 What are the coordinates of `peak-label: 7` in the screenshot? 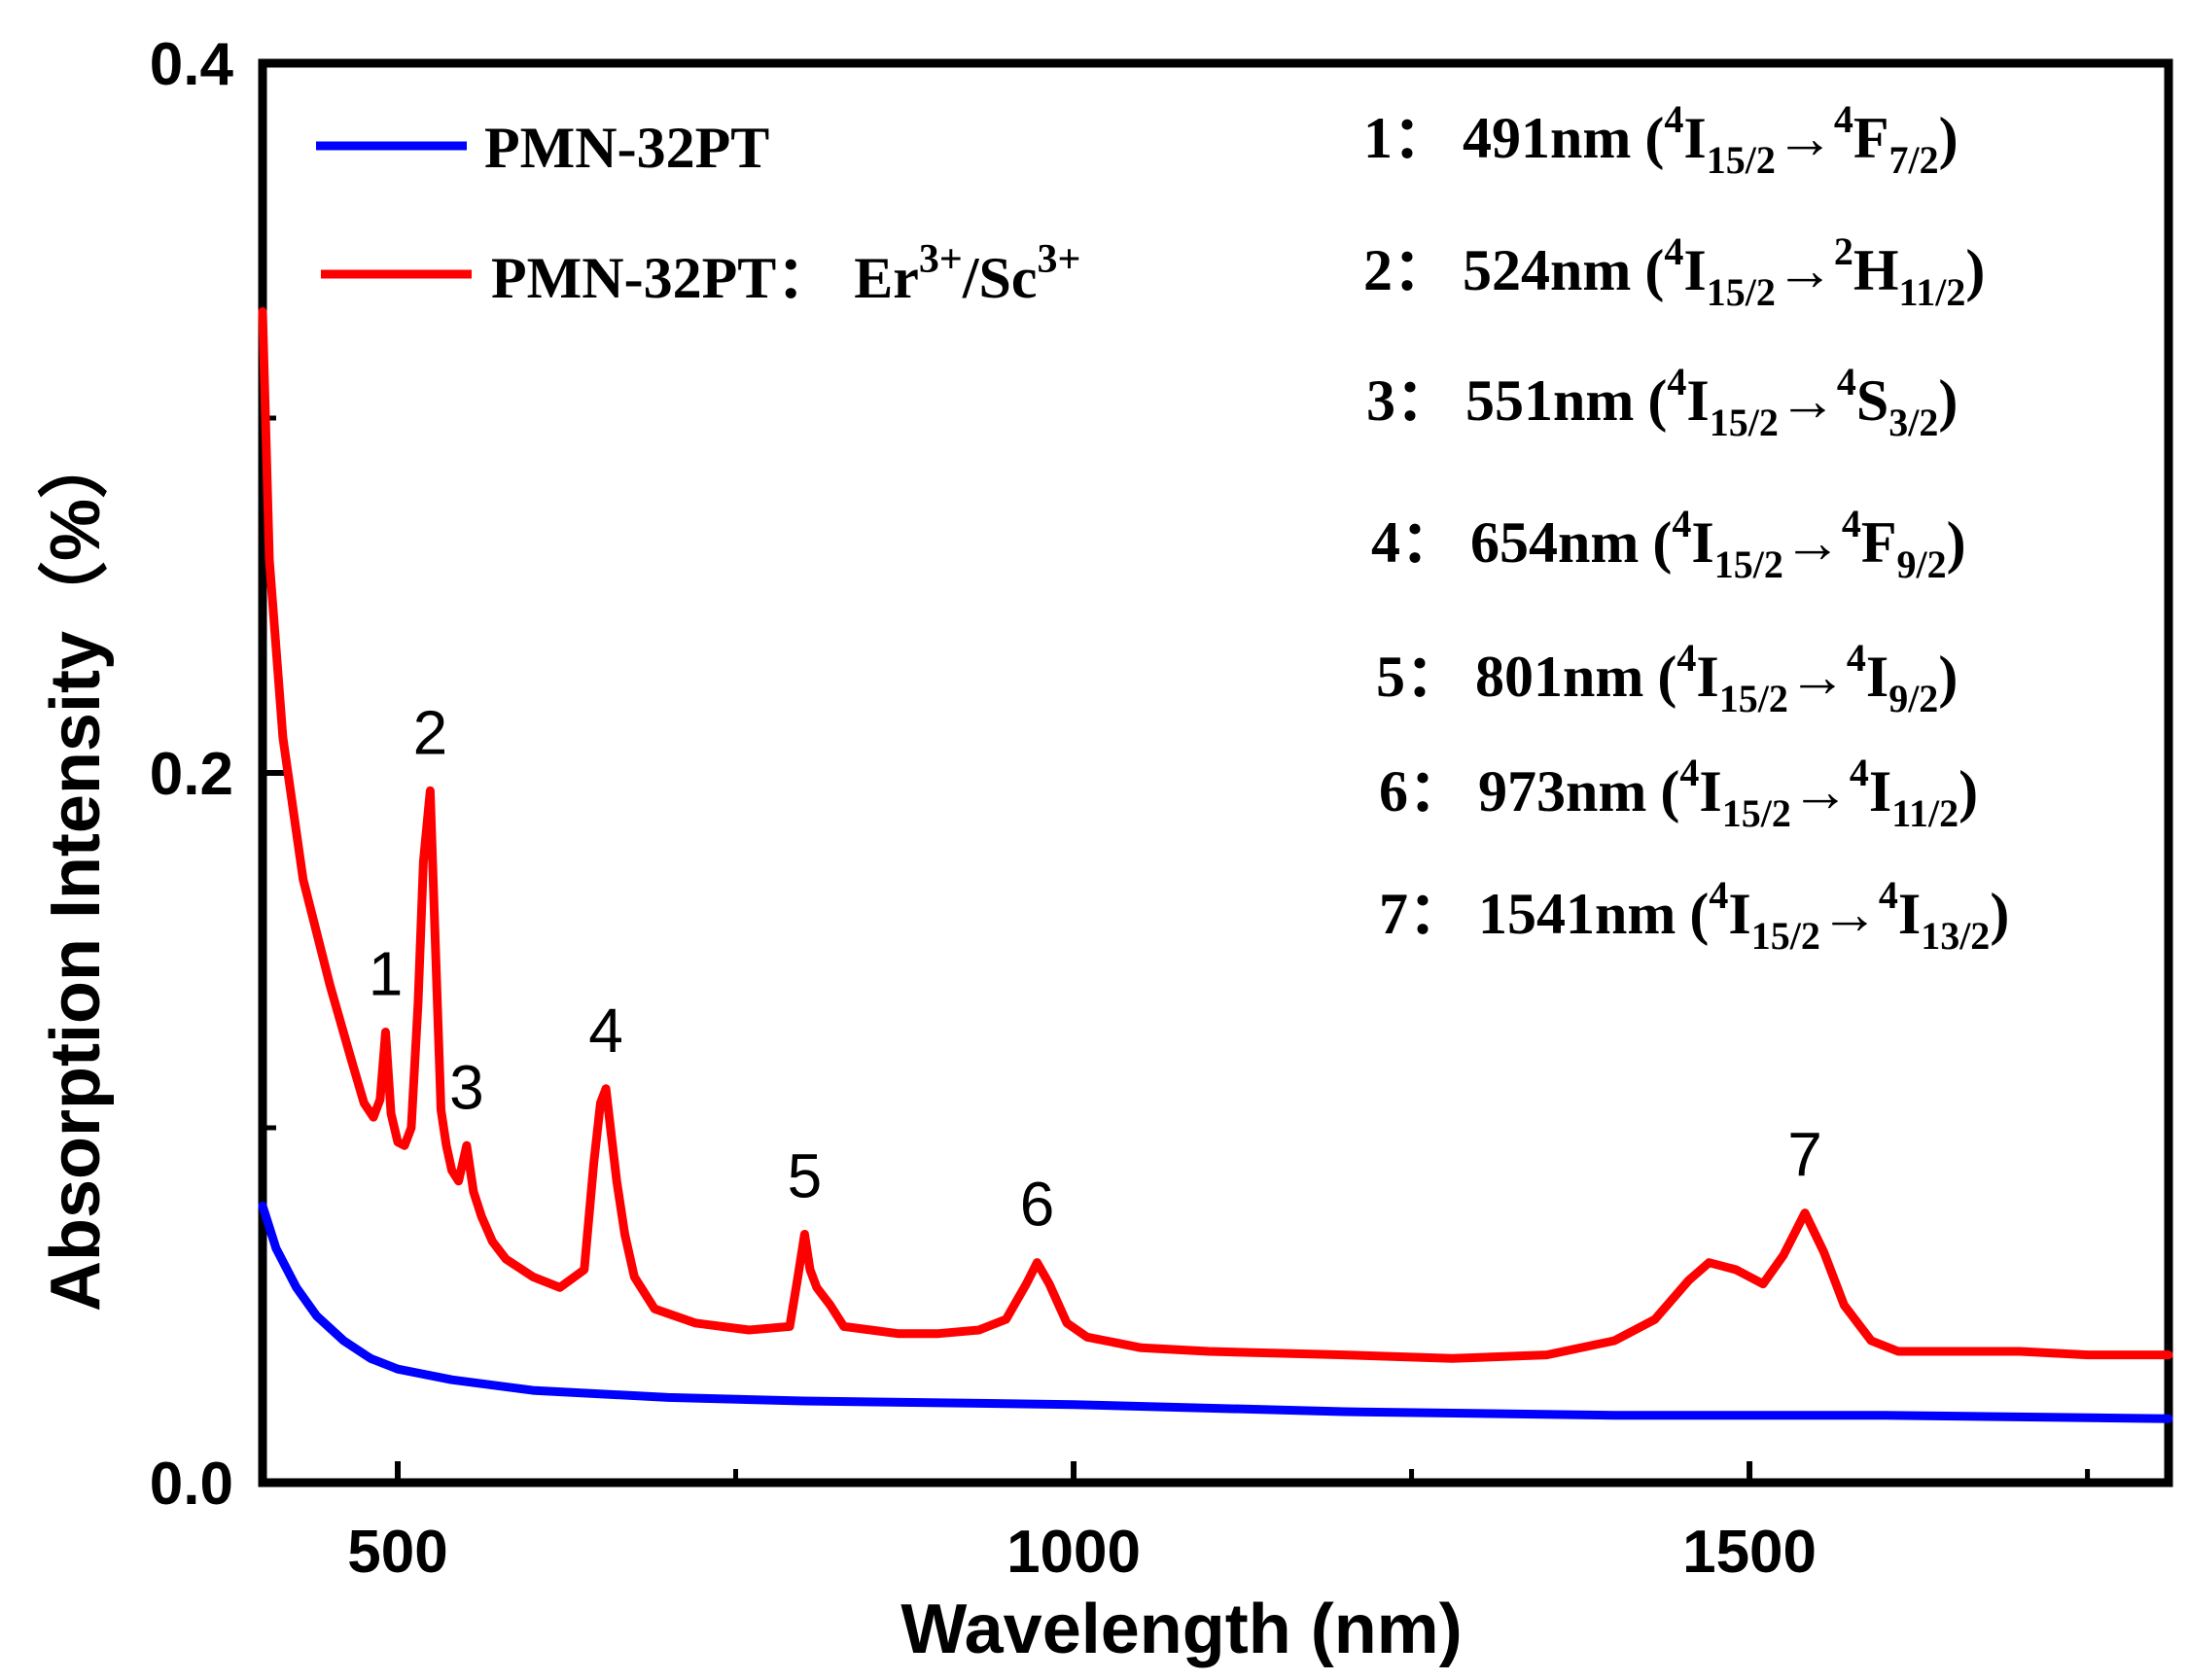 It's located at (1805, 1155).